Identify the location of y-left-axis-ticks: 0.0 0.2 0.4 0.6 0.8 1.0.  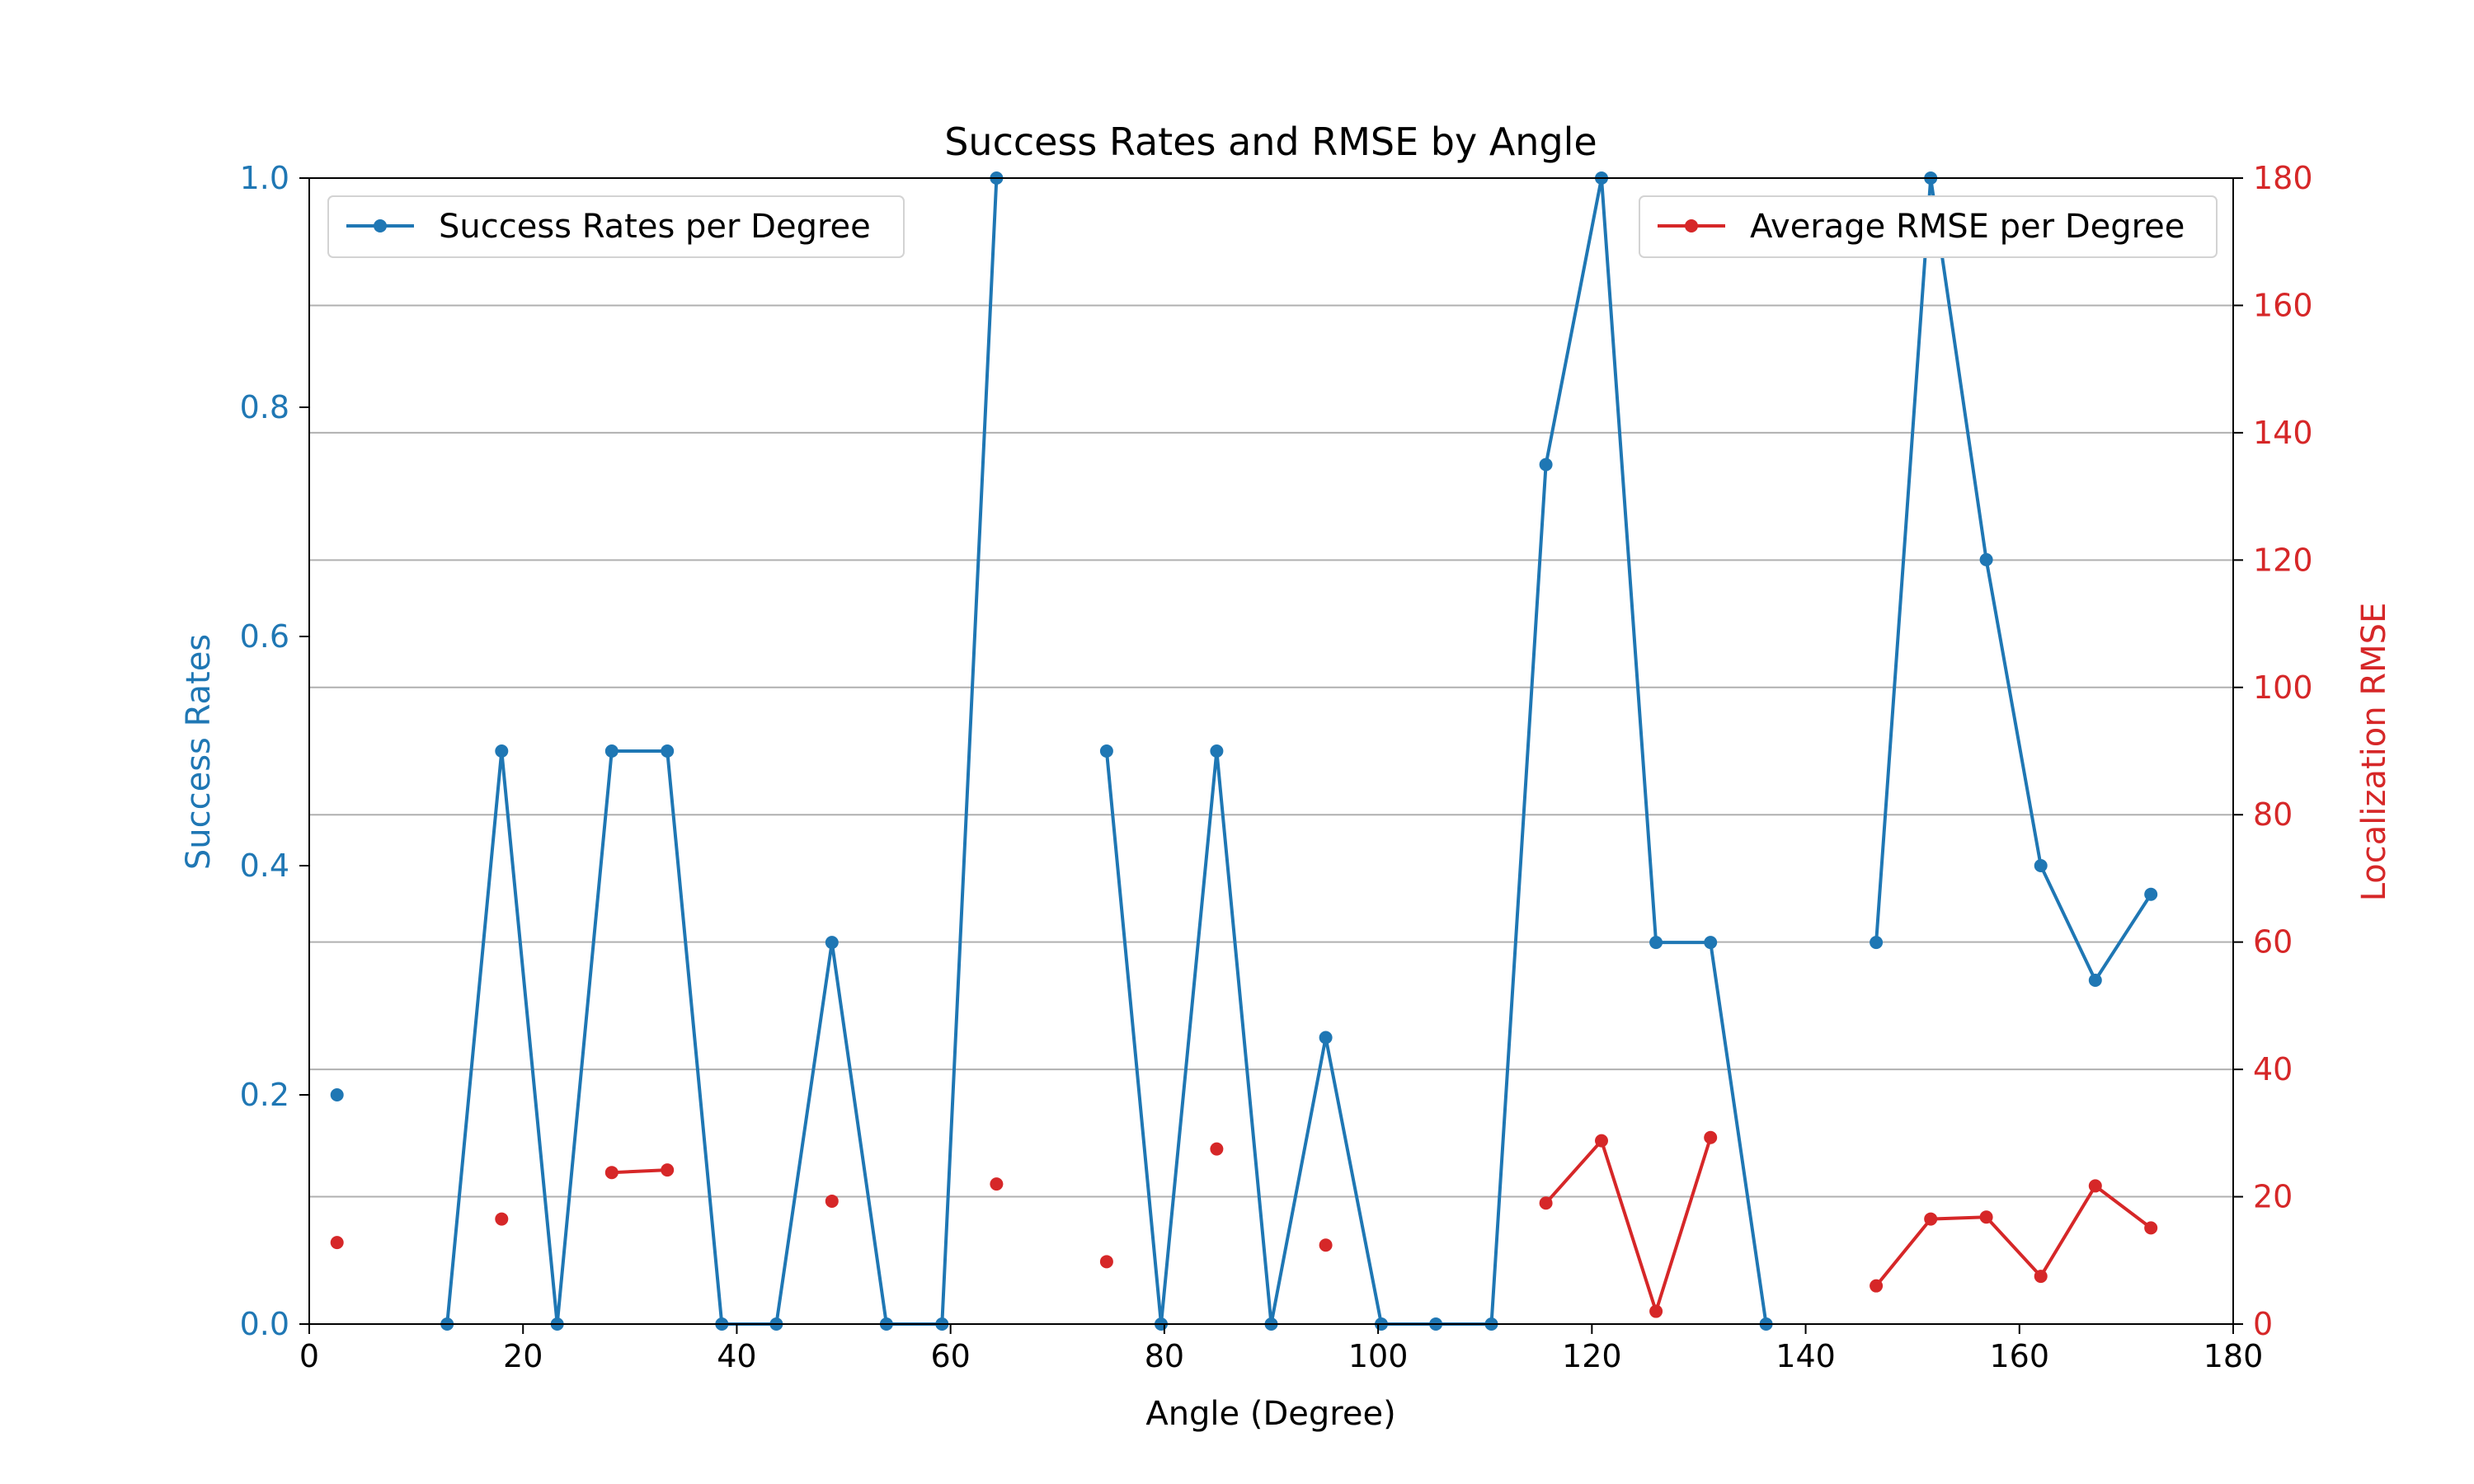
(274, 751).